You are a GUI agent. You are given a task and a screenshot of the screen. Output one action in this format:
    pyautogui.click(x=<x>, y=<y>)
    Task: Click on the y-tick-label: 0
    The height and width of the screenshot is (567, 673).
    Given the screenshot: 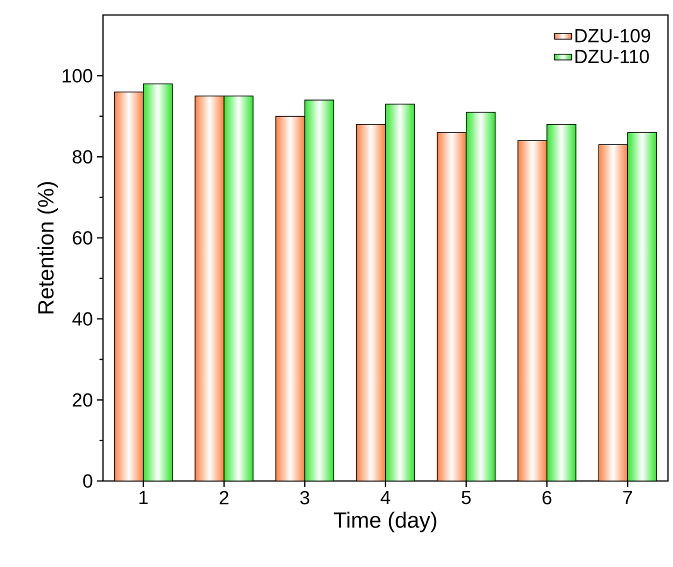 What is the action you would take?
    pyautogui.click(x=87, y=481)
    